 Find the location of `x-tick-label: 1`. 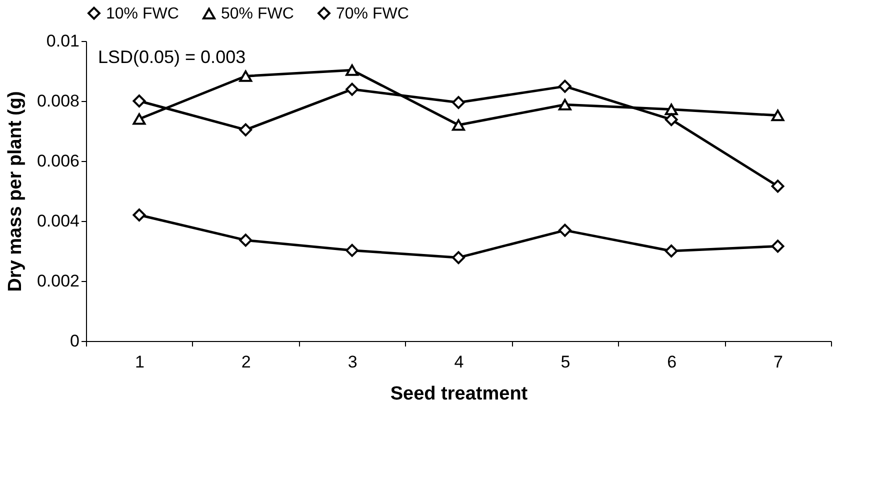

x-tick-label: 1 is located at coordinates (139, 362).